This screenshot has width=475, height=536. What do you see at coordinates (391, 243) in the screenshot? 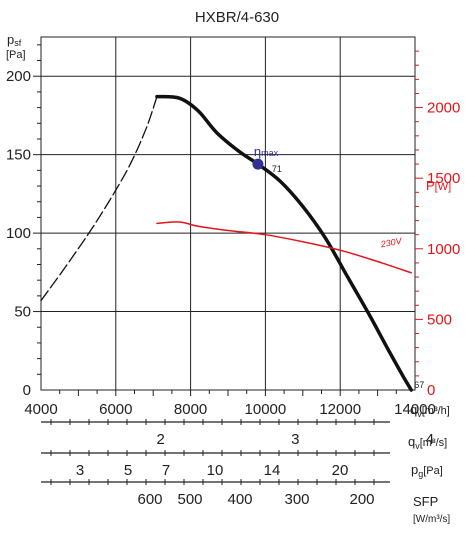
I see `power-series-label: 230V` at bounding box center [391, 243].